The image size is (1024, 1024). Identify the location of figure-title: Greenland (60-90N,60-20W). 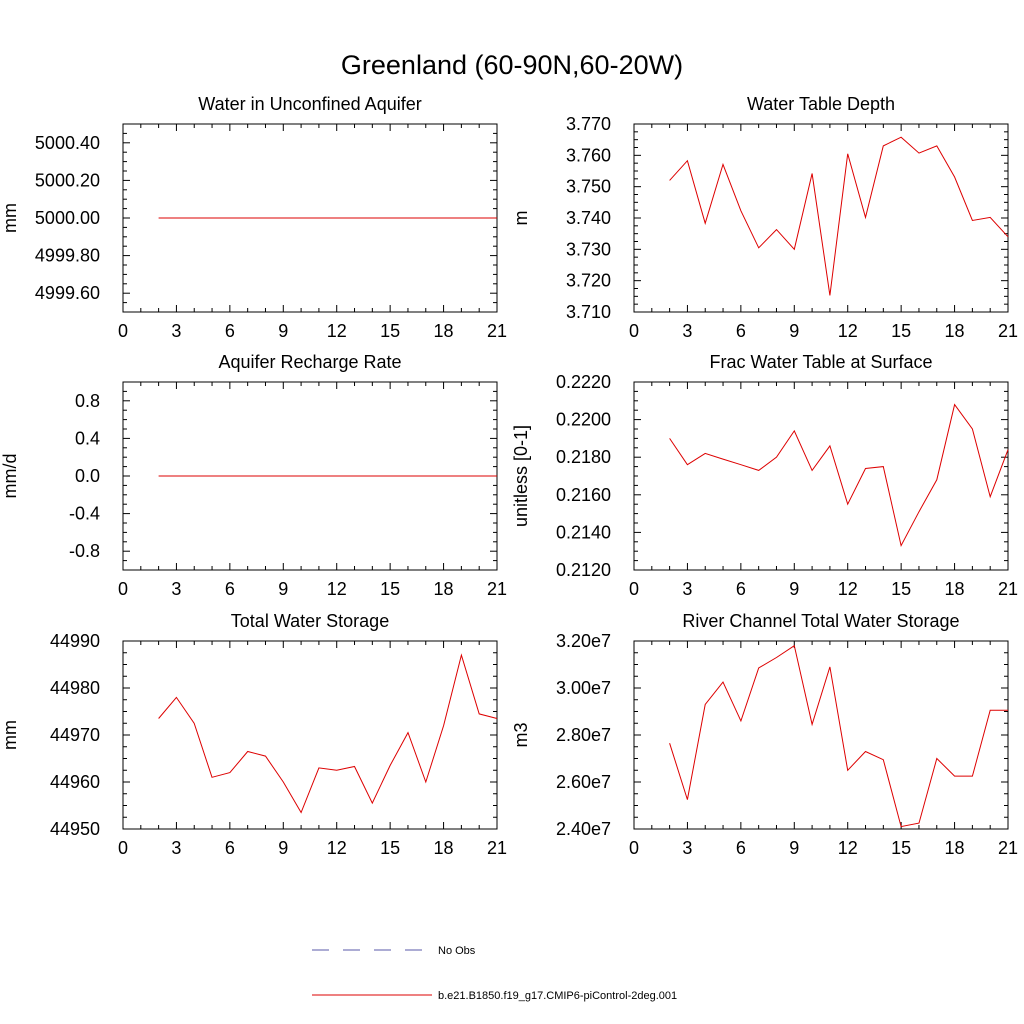
(512, 65).